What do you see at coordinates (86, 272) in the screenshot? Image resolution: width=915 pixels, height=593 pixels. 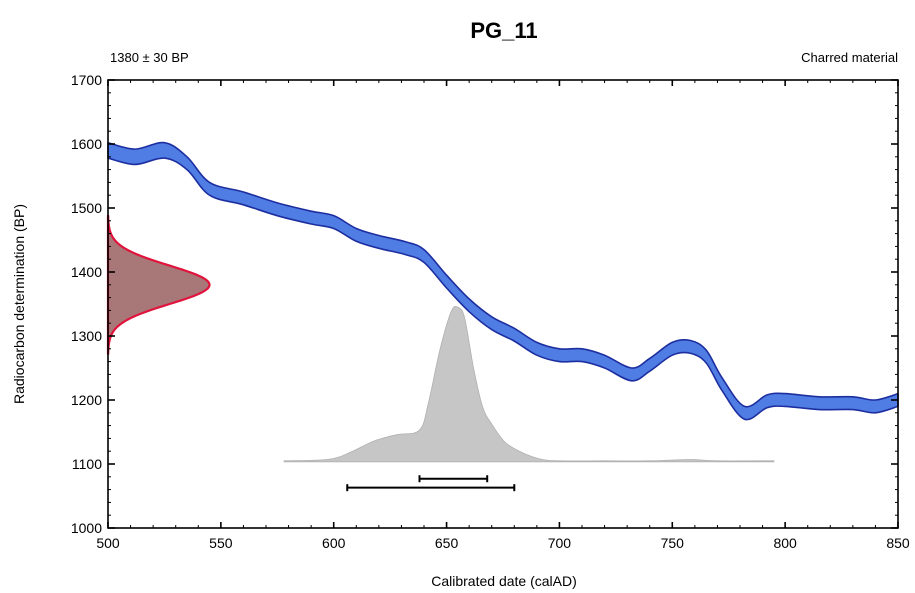 I see `y-tick-label: 1400` at bounding box center [86, 272].